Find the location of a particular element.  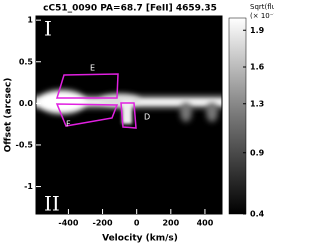

y-axis-label: Offset (arcsec) is located at coordinates (9, 115).